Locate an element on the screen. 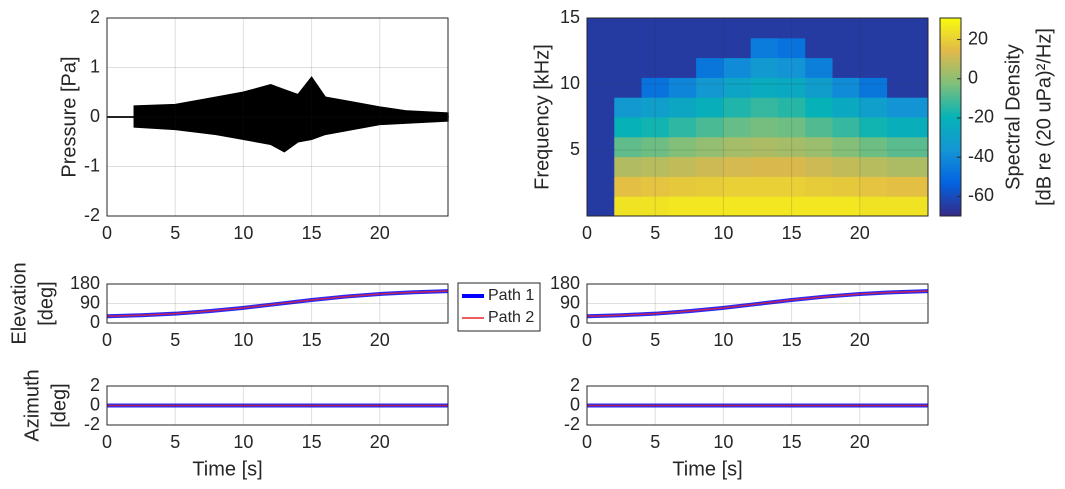 This screenshot has width=1065, height=489. colorbar-tick-label: -60 is located at coordinates (981, 195).